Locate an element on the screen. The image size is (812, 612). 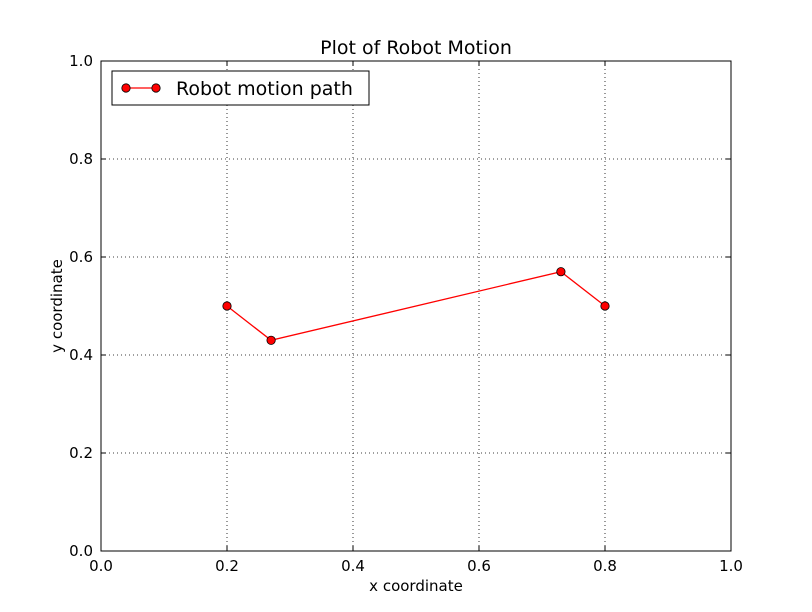
legend: Robot motion path is located at coordinates (240, 88).